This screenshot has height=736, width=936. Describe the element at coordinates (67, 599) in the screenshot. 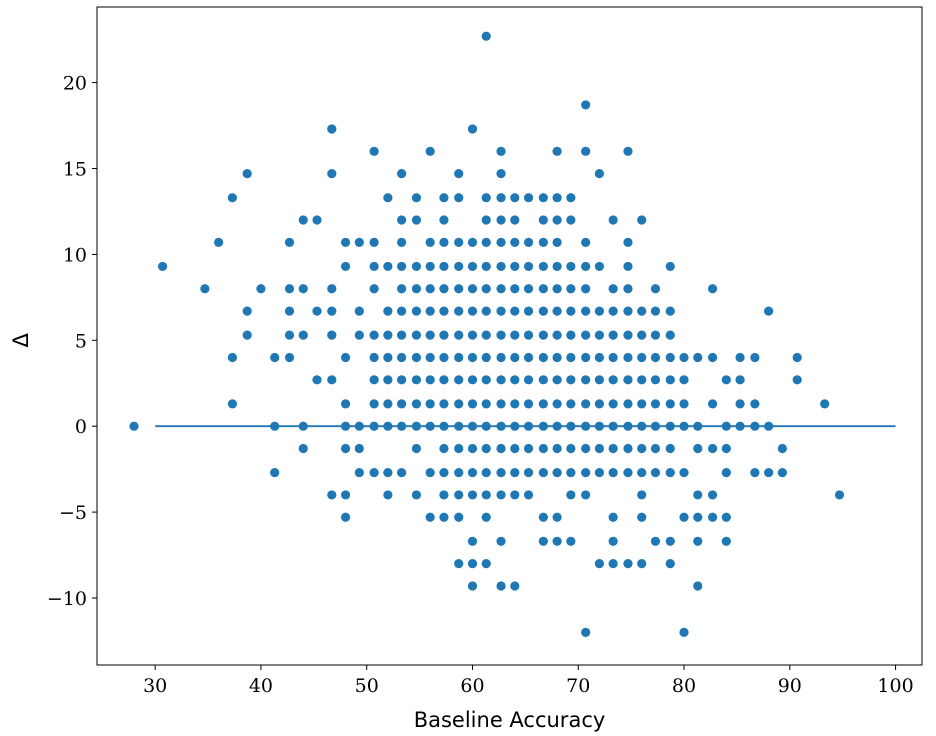

I see `y-tick-label: −10` at that location.